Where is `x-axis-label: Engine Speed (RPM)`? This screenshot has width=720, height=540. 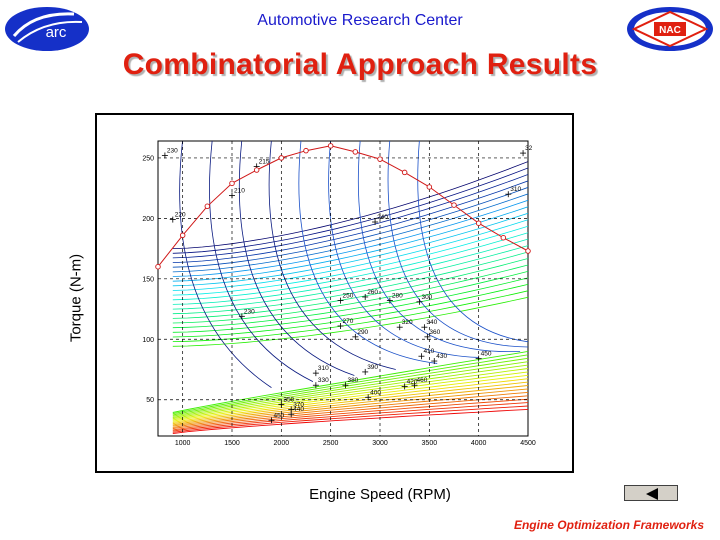
x-axis-label: Engine Speed (RPM) is located at coordinates (380, 494).